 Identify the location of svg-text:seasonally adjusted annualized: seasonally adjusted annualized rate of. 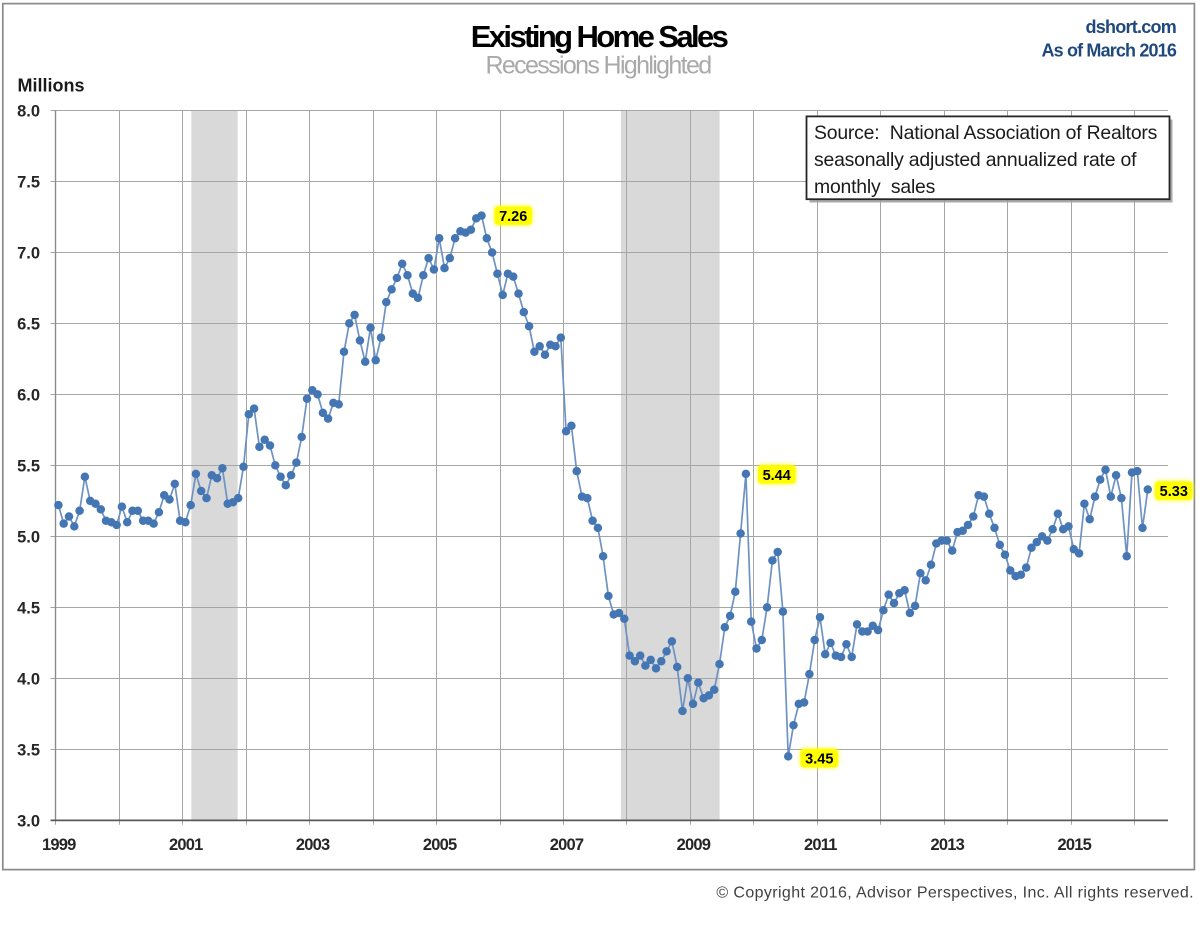
(975, 160).